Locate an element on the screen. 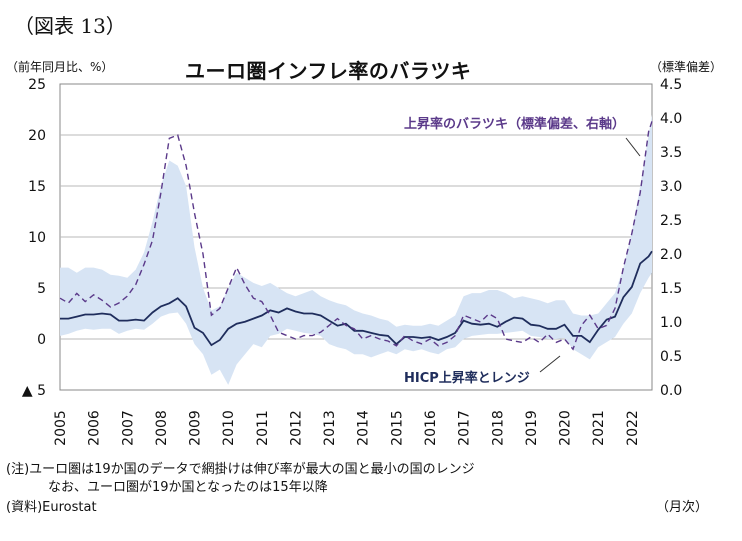  right-tick-label: 4.5 is located at coordinates (671, 85).